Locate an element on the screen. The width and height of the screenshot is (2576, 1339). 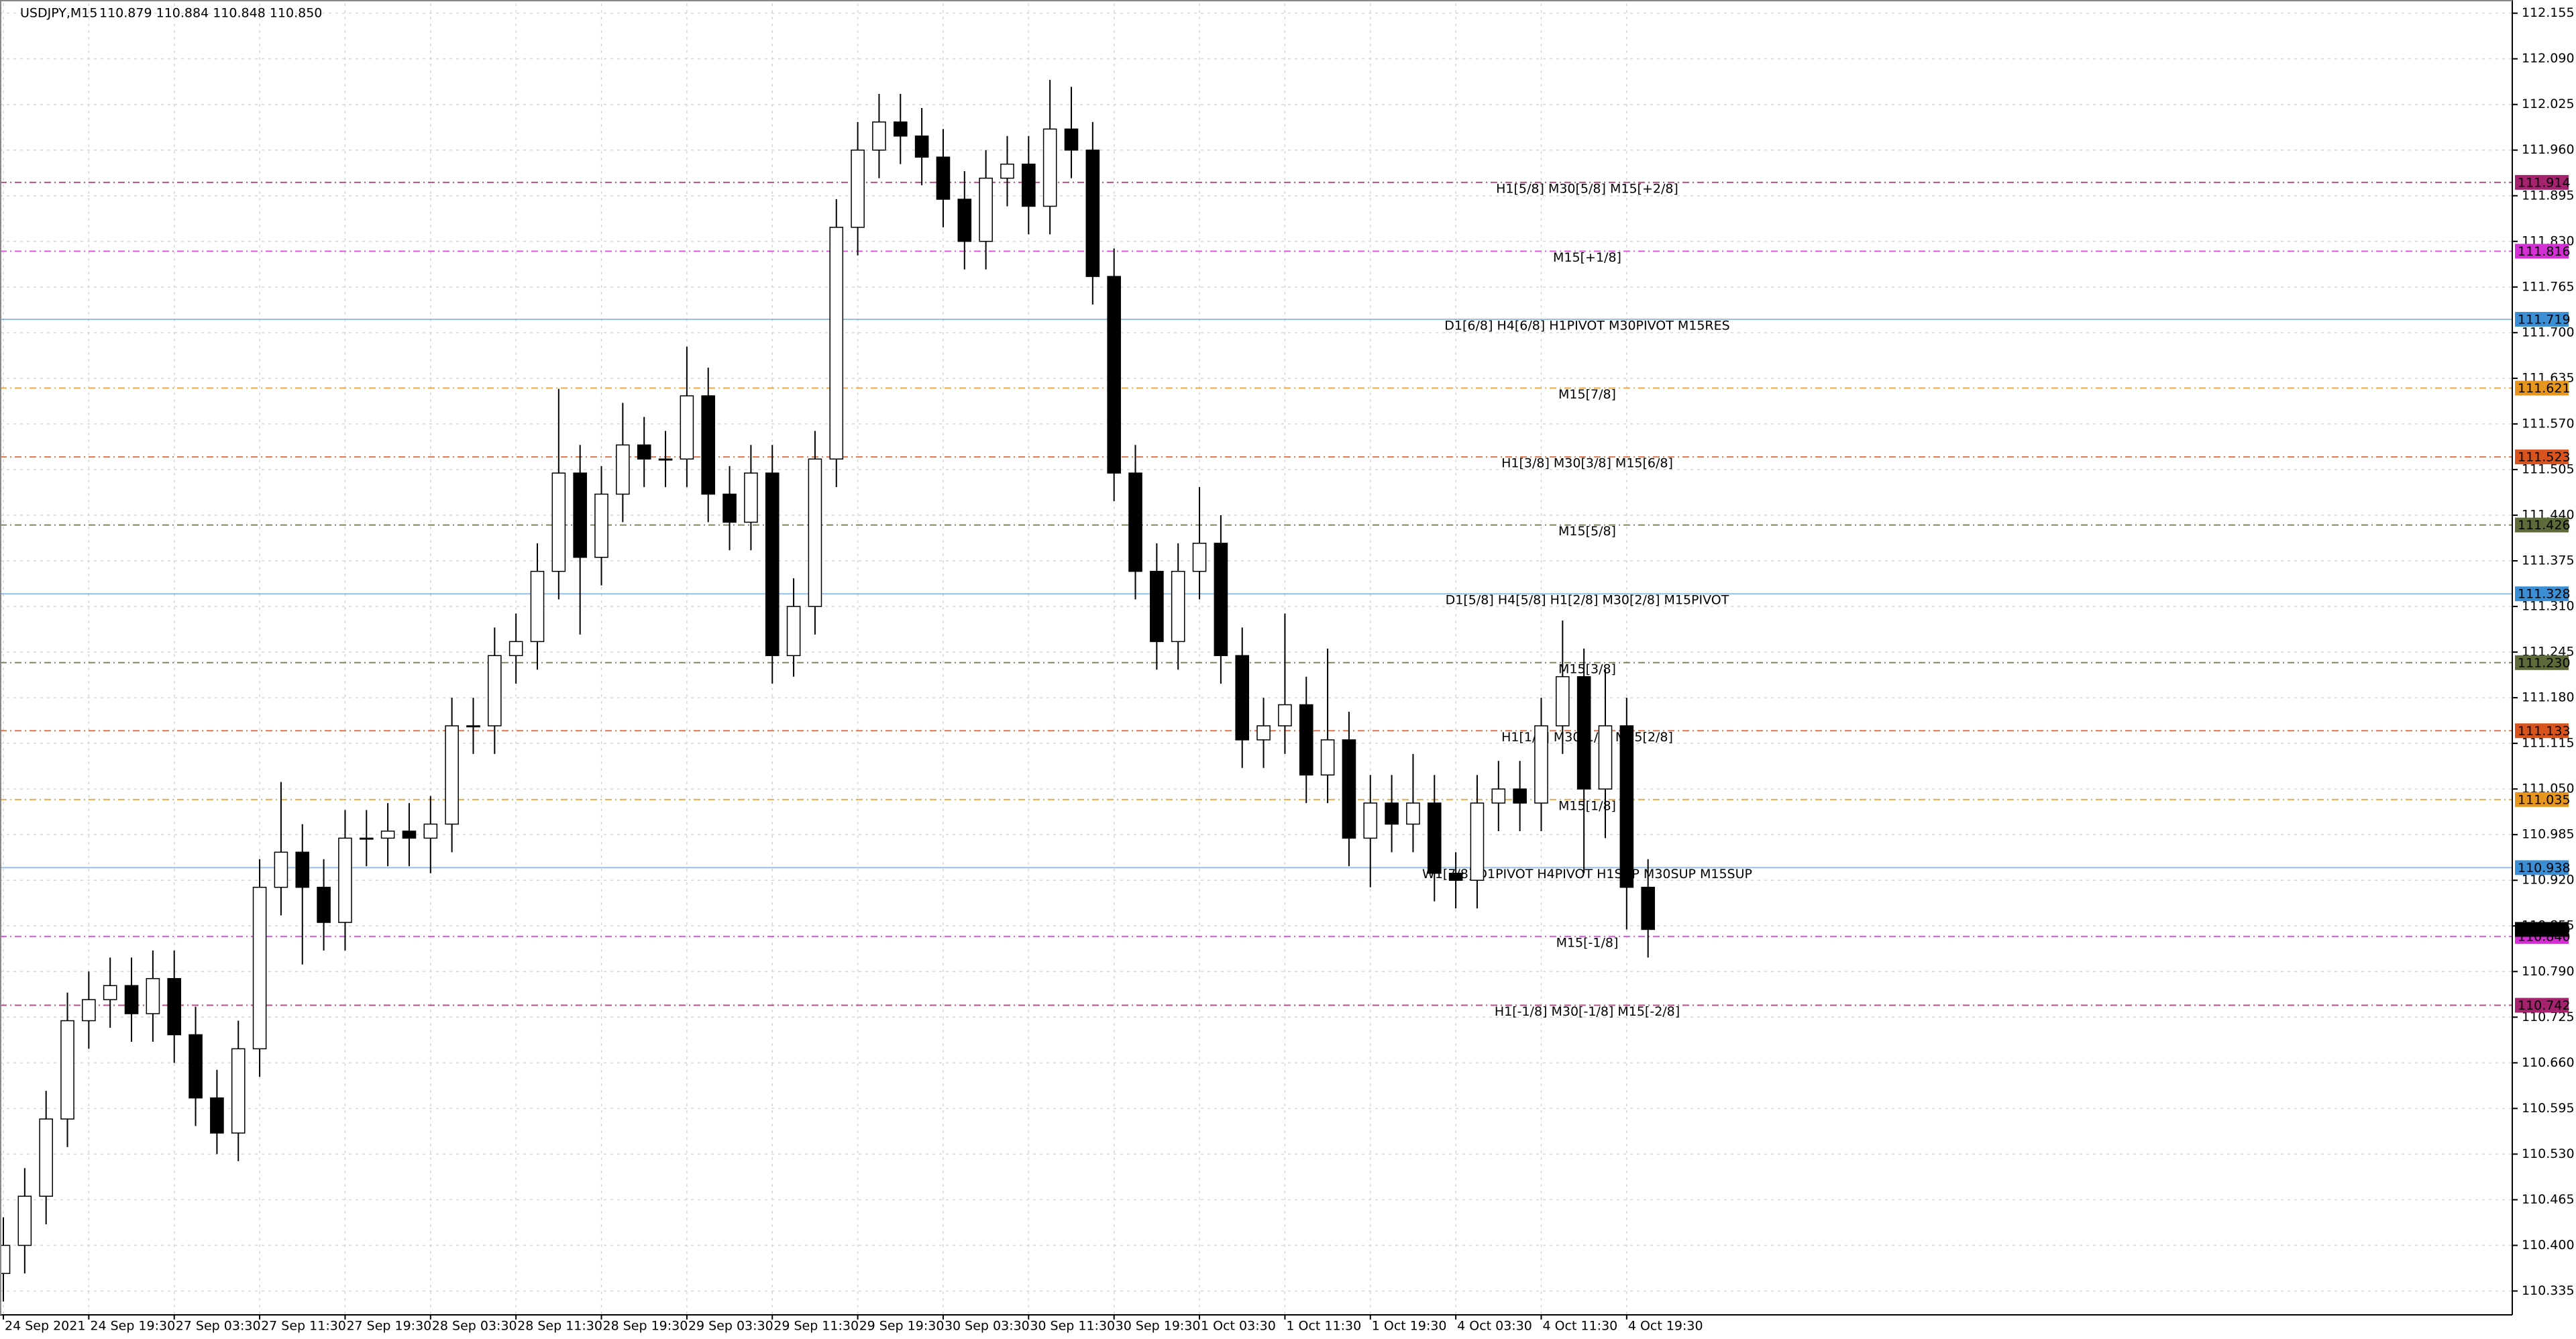
y-tick-label: 110.465 is located at coordinates (2548, 1199).